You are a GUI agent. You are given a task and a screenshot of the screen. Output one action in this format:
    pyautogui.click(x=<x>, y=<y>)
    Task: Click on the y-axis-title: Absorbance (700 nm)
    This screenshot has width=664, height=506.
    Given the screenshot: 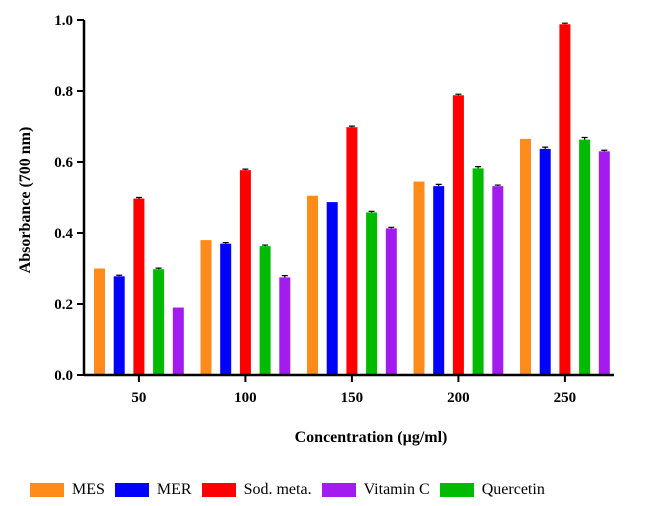 What is the action you would take?
    pyautogui.click(x=25, y=200)
    